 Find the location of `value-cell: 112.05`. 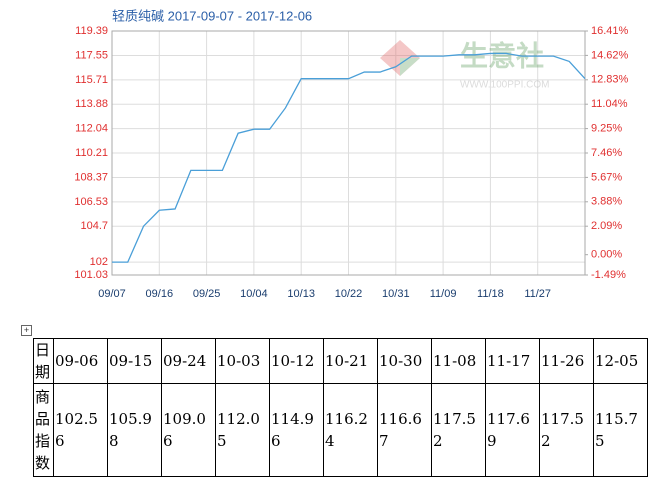

value-cell: 112.05 is located at coordinates (242, 430).